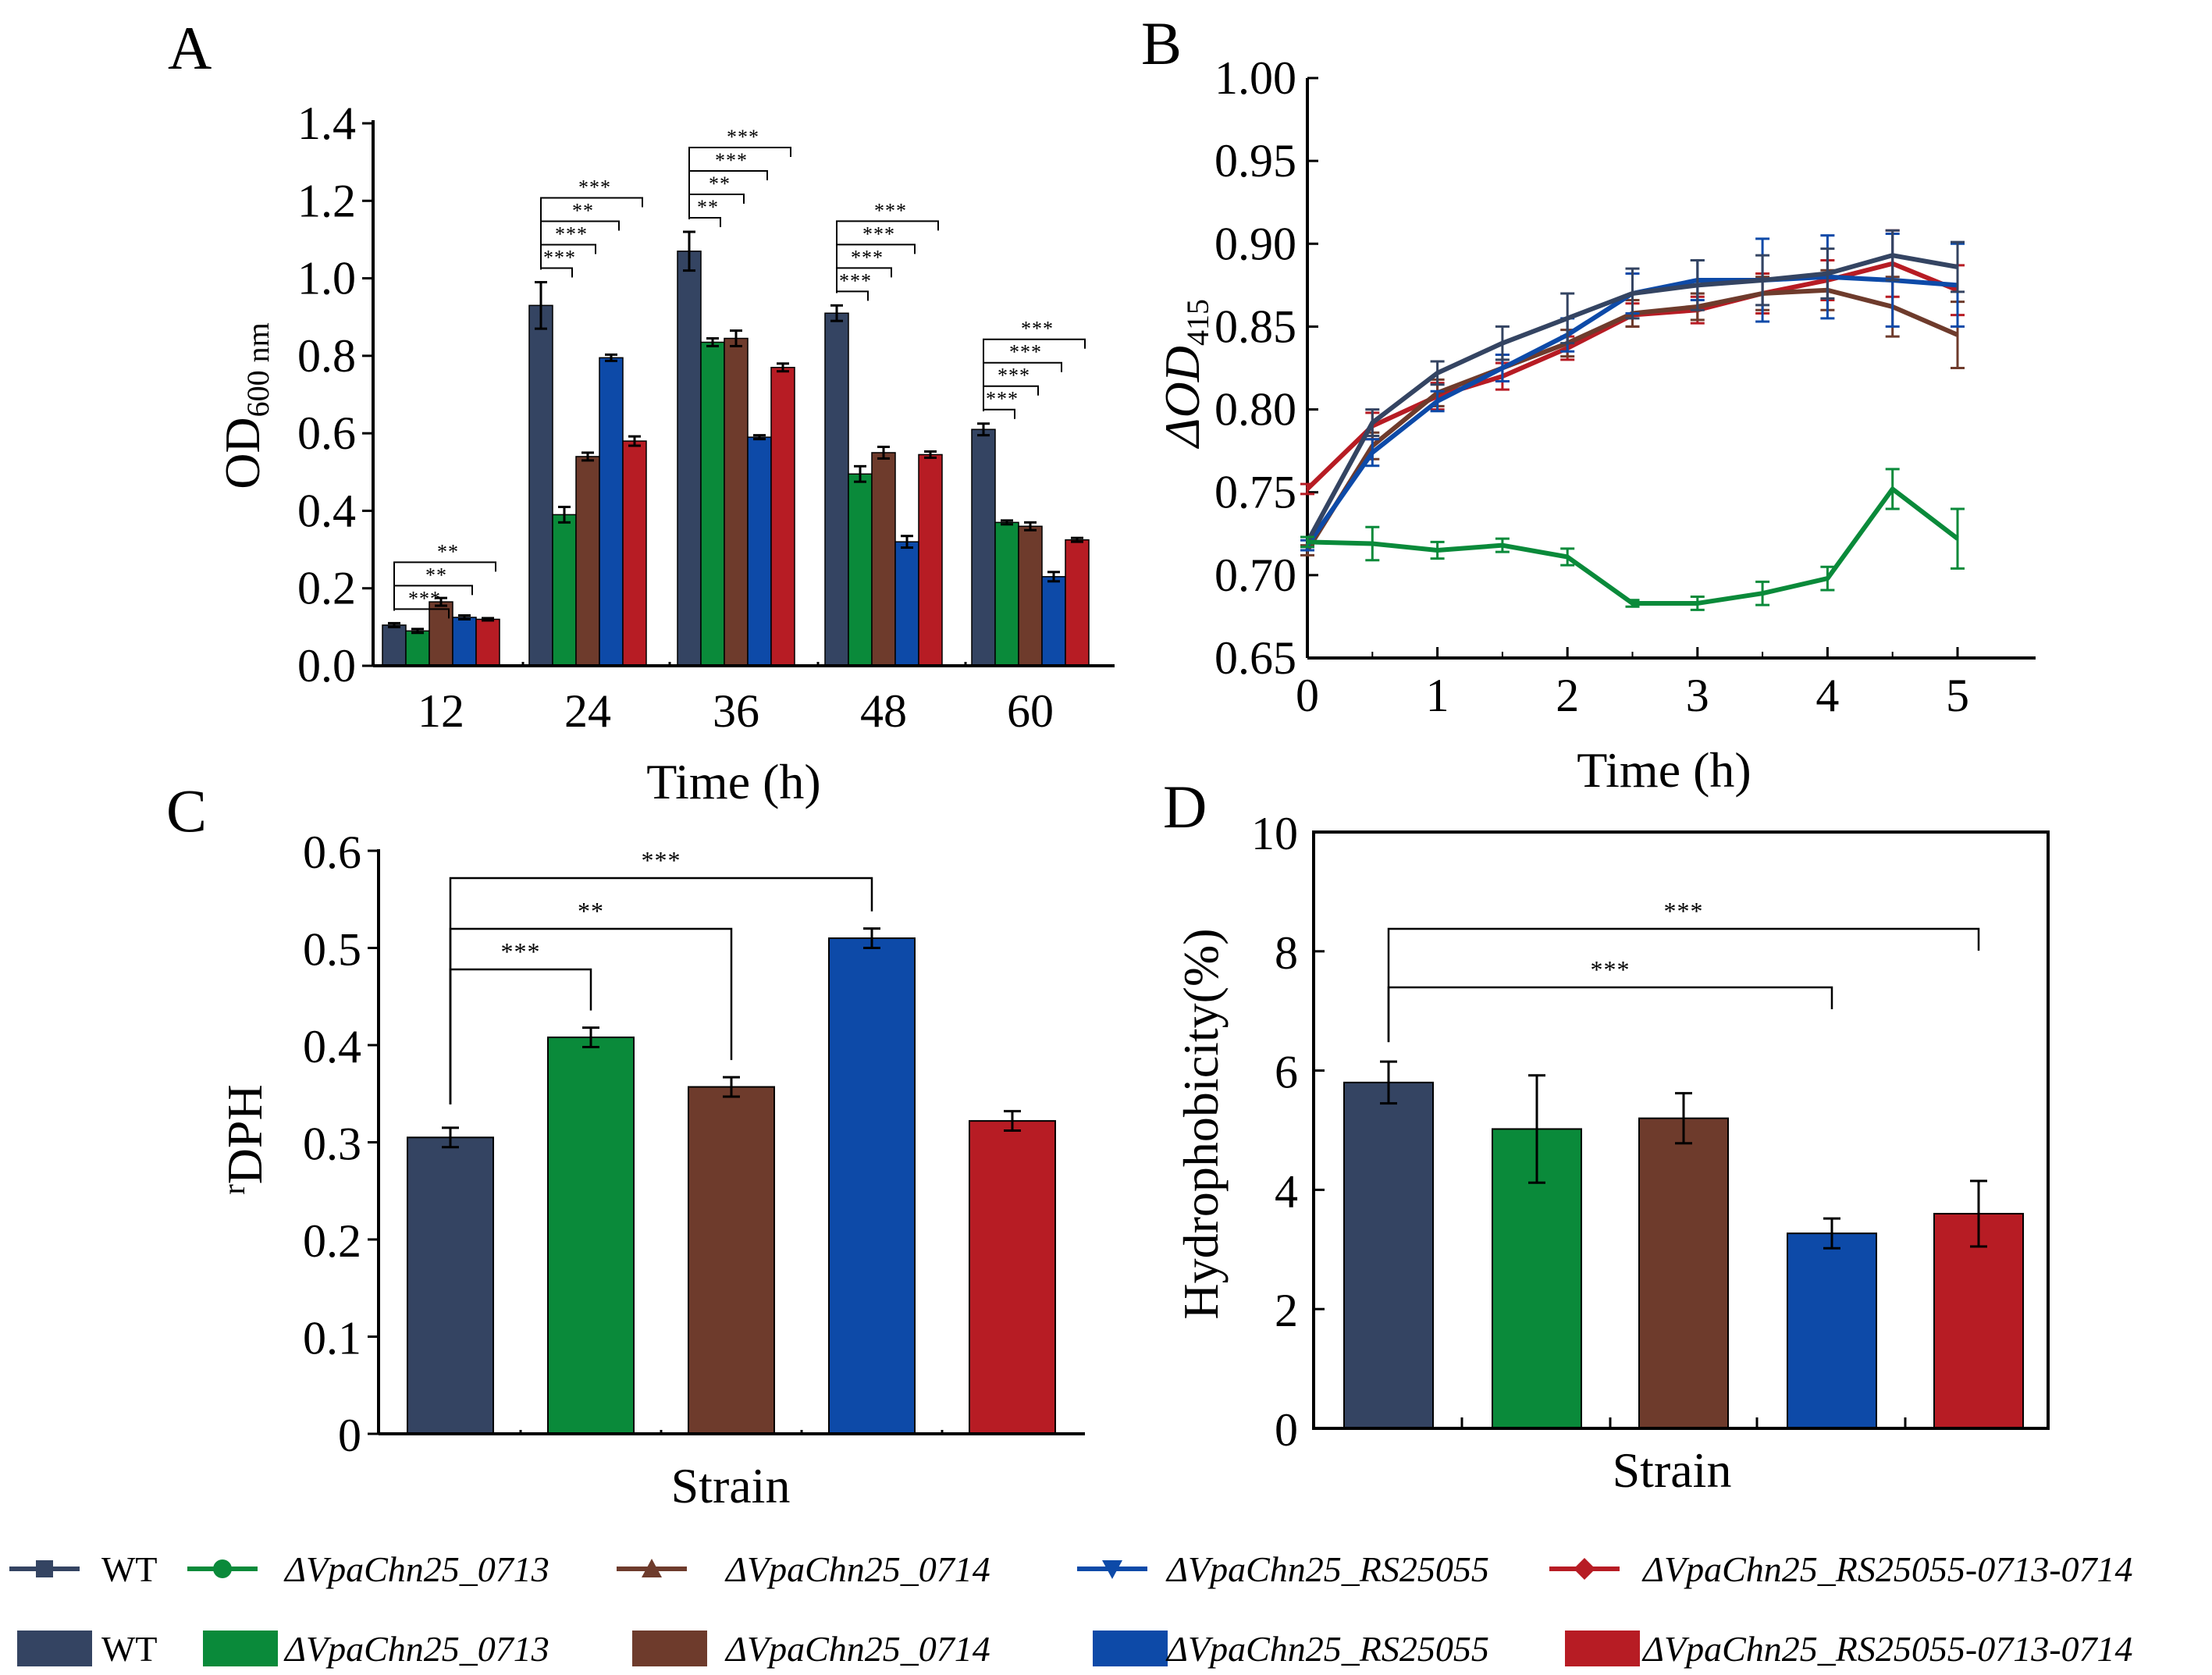 The height and width of the screenshot is (1675, 2212). Describe the element at coordinates (591, 911) in the screenshot. I see `sig-label-c: **` at that location.